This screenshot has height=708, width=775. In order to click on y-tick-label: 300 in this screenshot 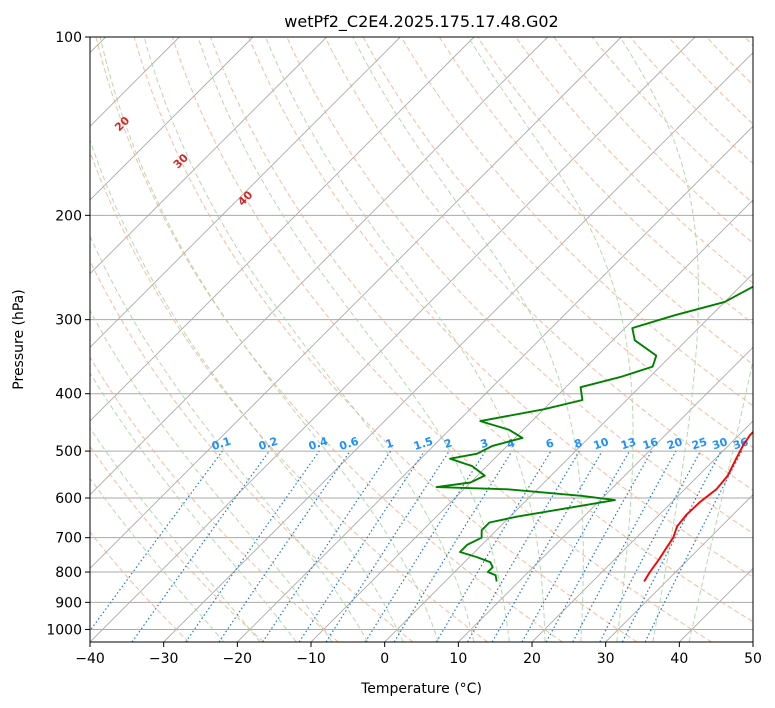, I will do `click(68, 321)`.